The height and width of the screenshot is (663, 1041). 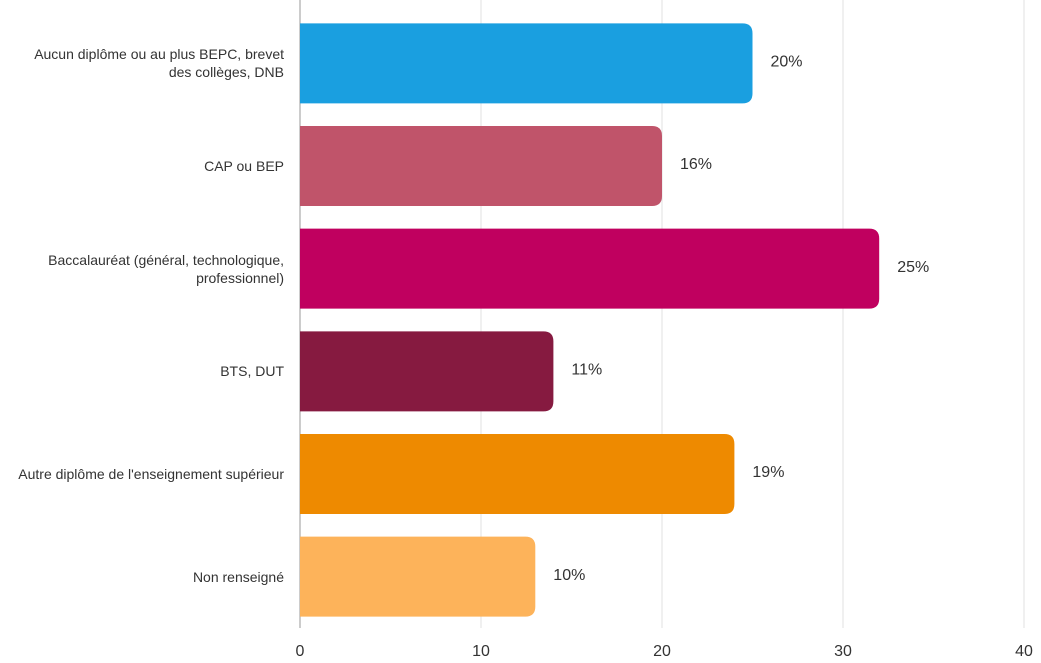 What do you see at coordinates (252, 371) in the screenshot?
I see `y-tick-label: BTS, DUT` at bounding box center [252, 371].